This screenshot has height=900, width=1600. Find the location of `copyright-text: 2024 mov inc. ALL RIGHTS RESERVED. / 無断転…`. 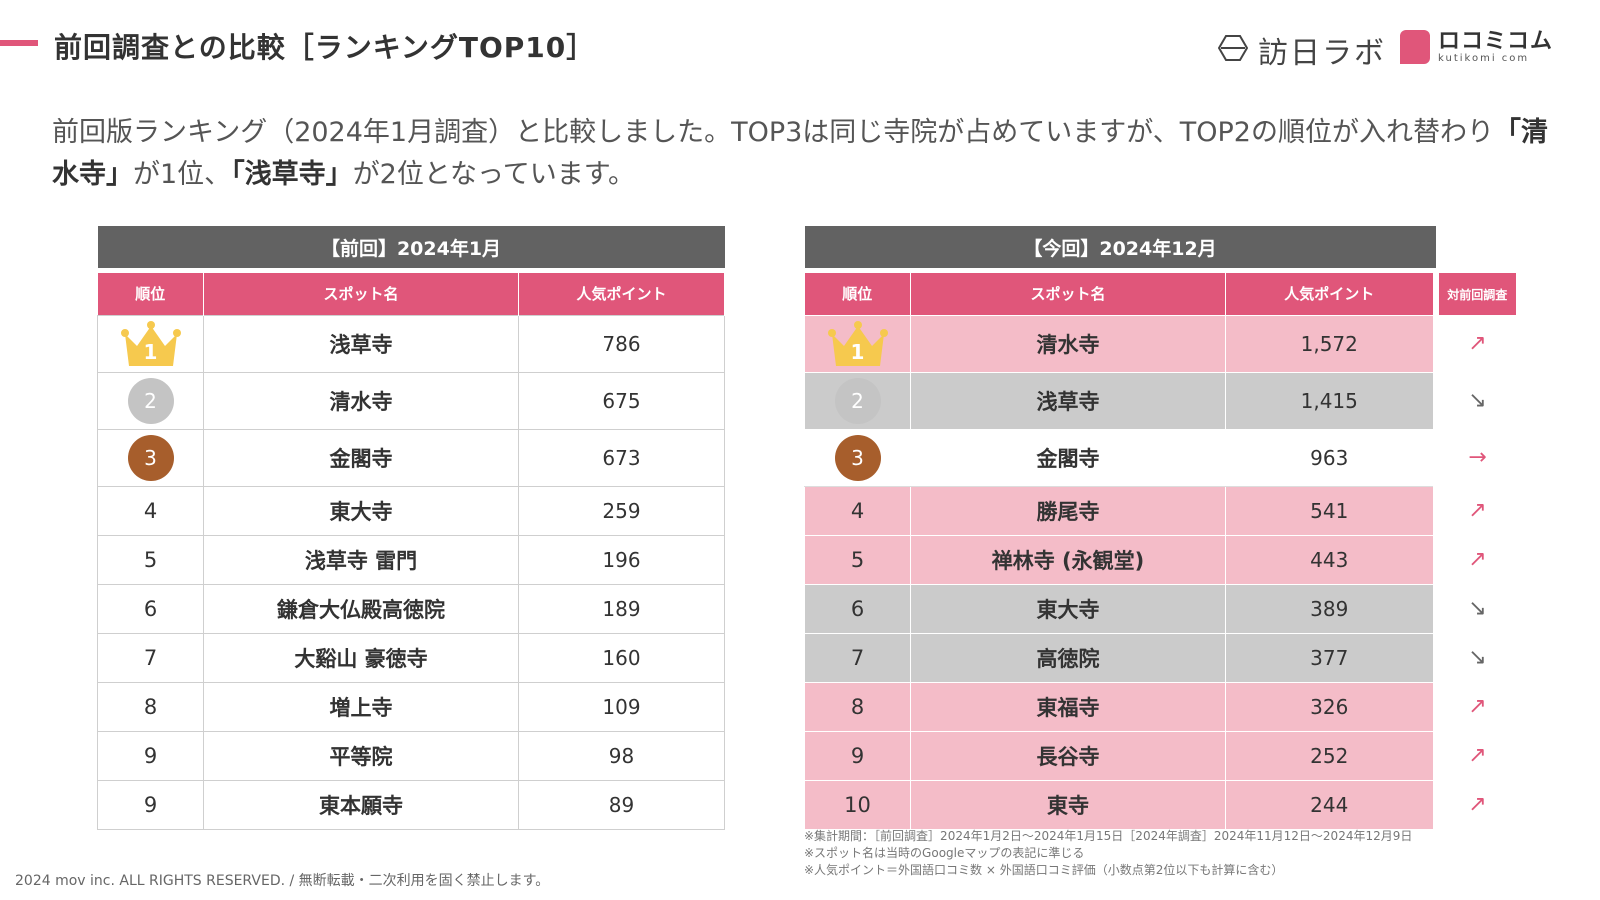

copyright-text: 2024 mov inc. ALL RIGHTS RESERVED. / 無断転… is located at coordinates (282, 881).